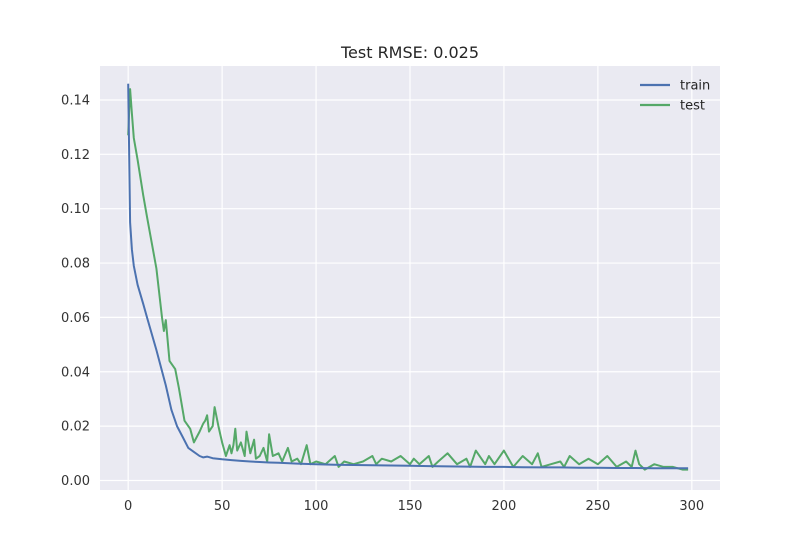 This screenshot has width=800, height=550. I want to click on y-axis-ticks: 0.00 0.02 0.04 0.06 0.08 0.10 0.12 0.14, so click(75, 291).